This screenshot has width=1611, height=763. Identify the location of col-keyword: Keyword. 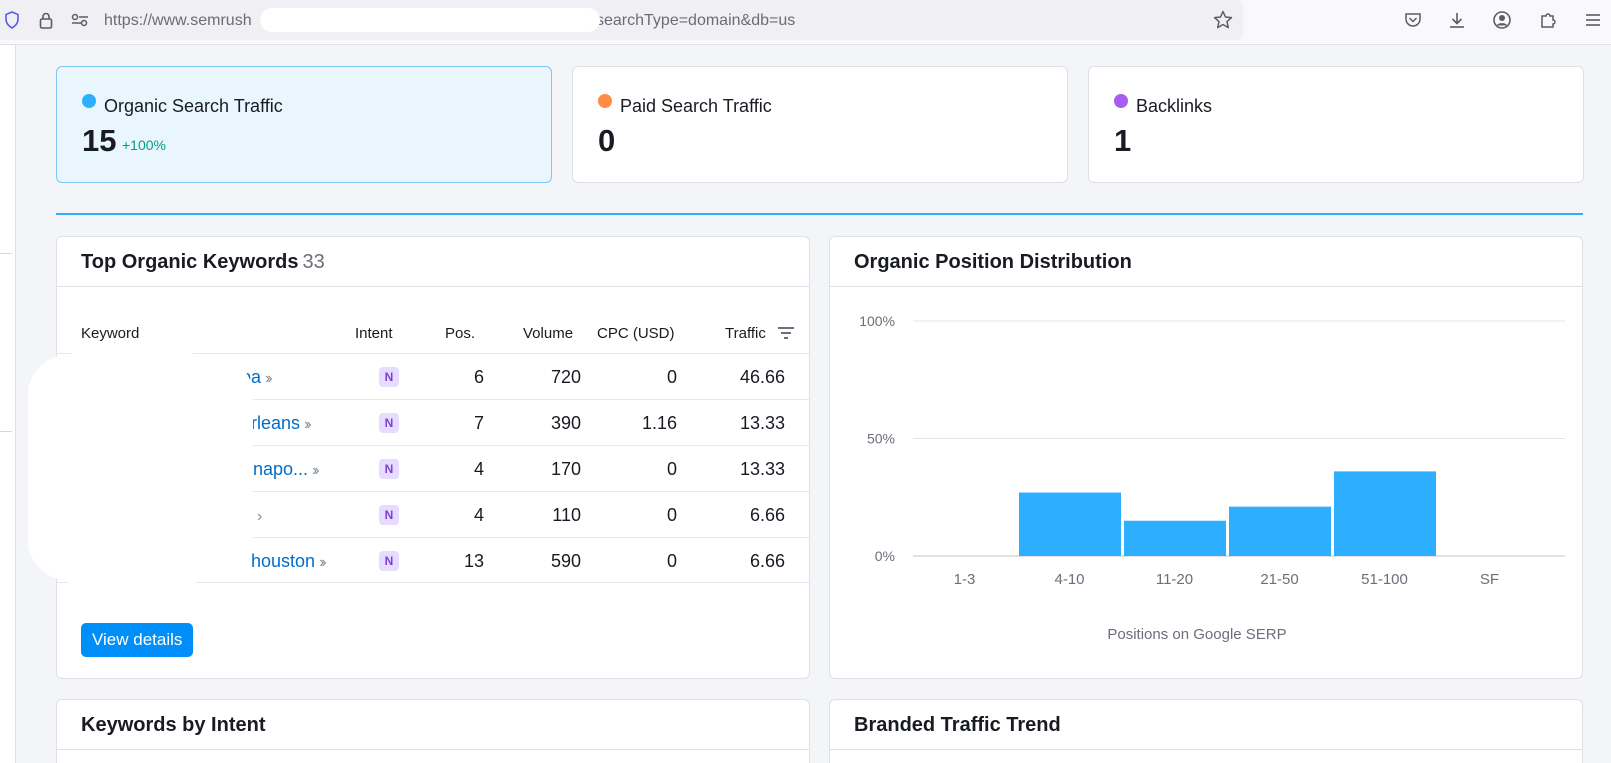
(110, 333).